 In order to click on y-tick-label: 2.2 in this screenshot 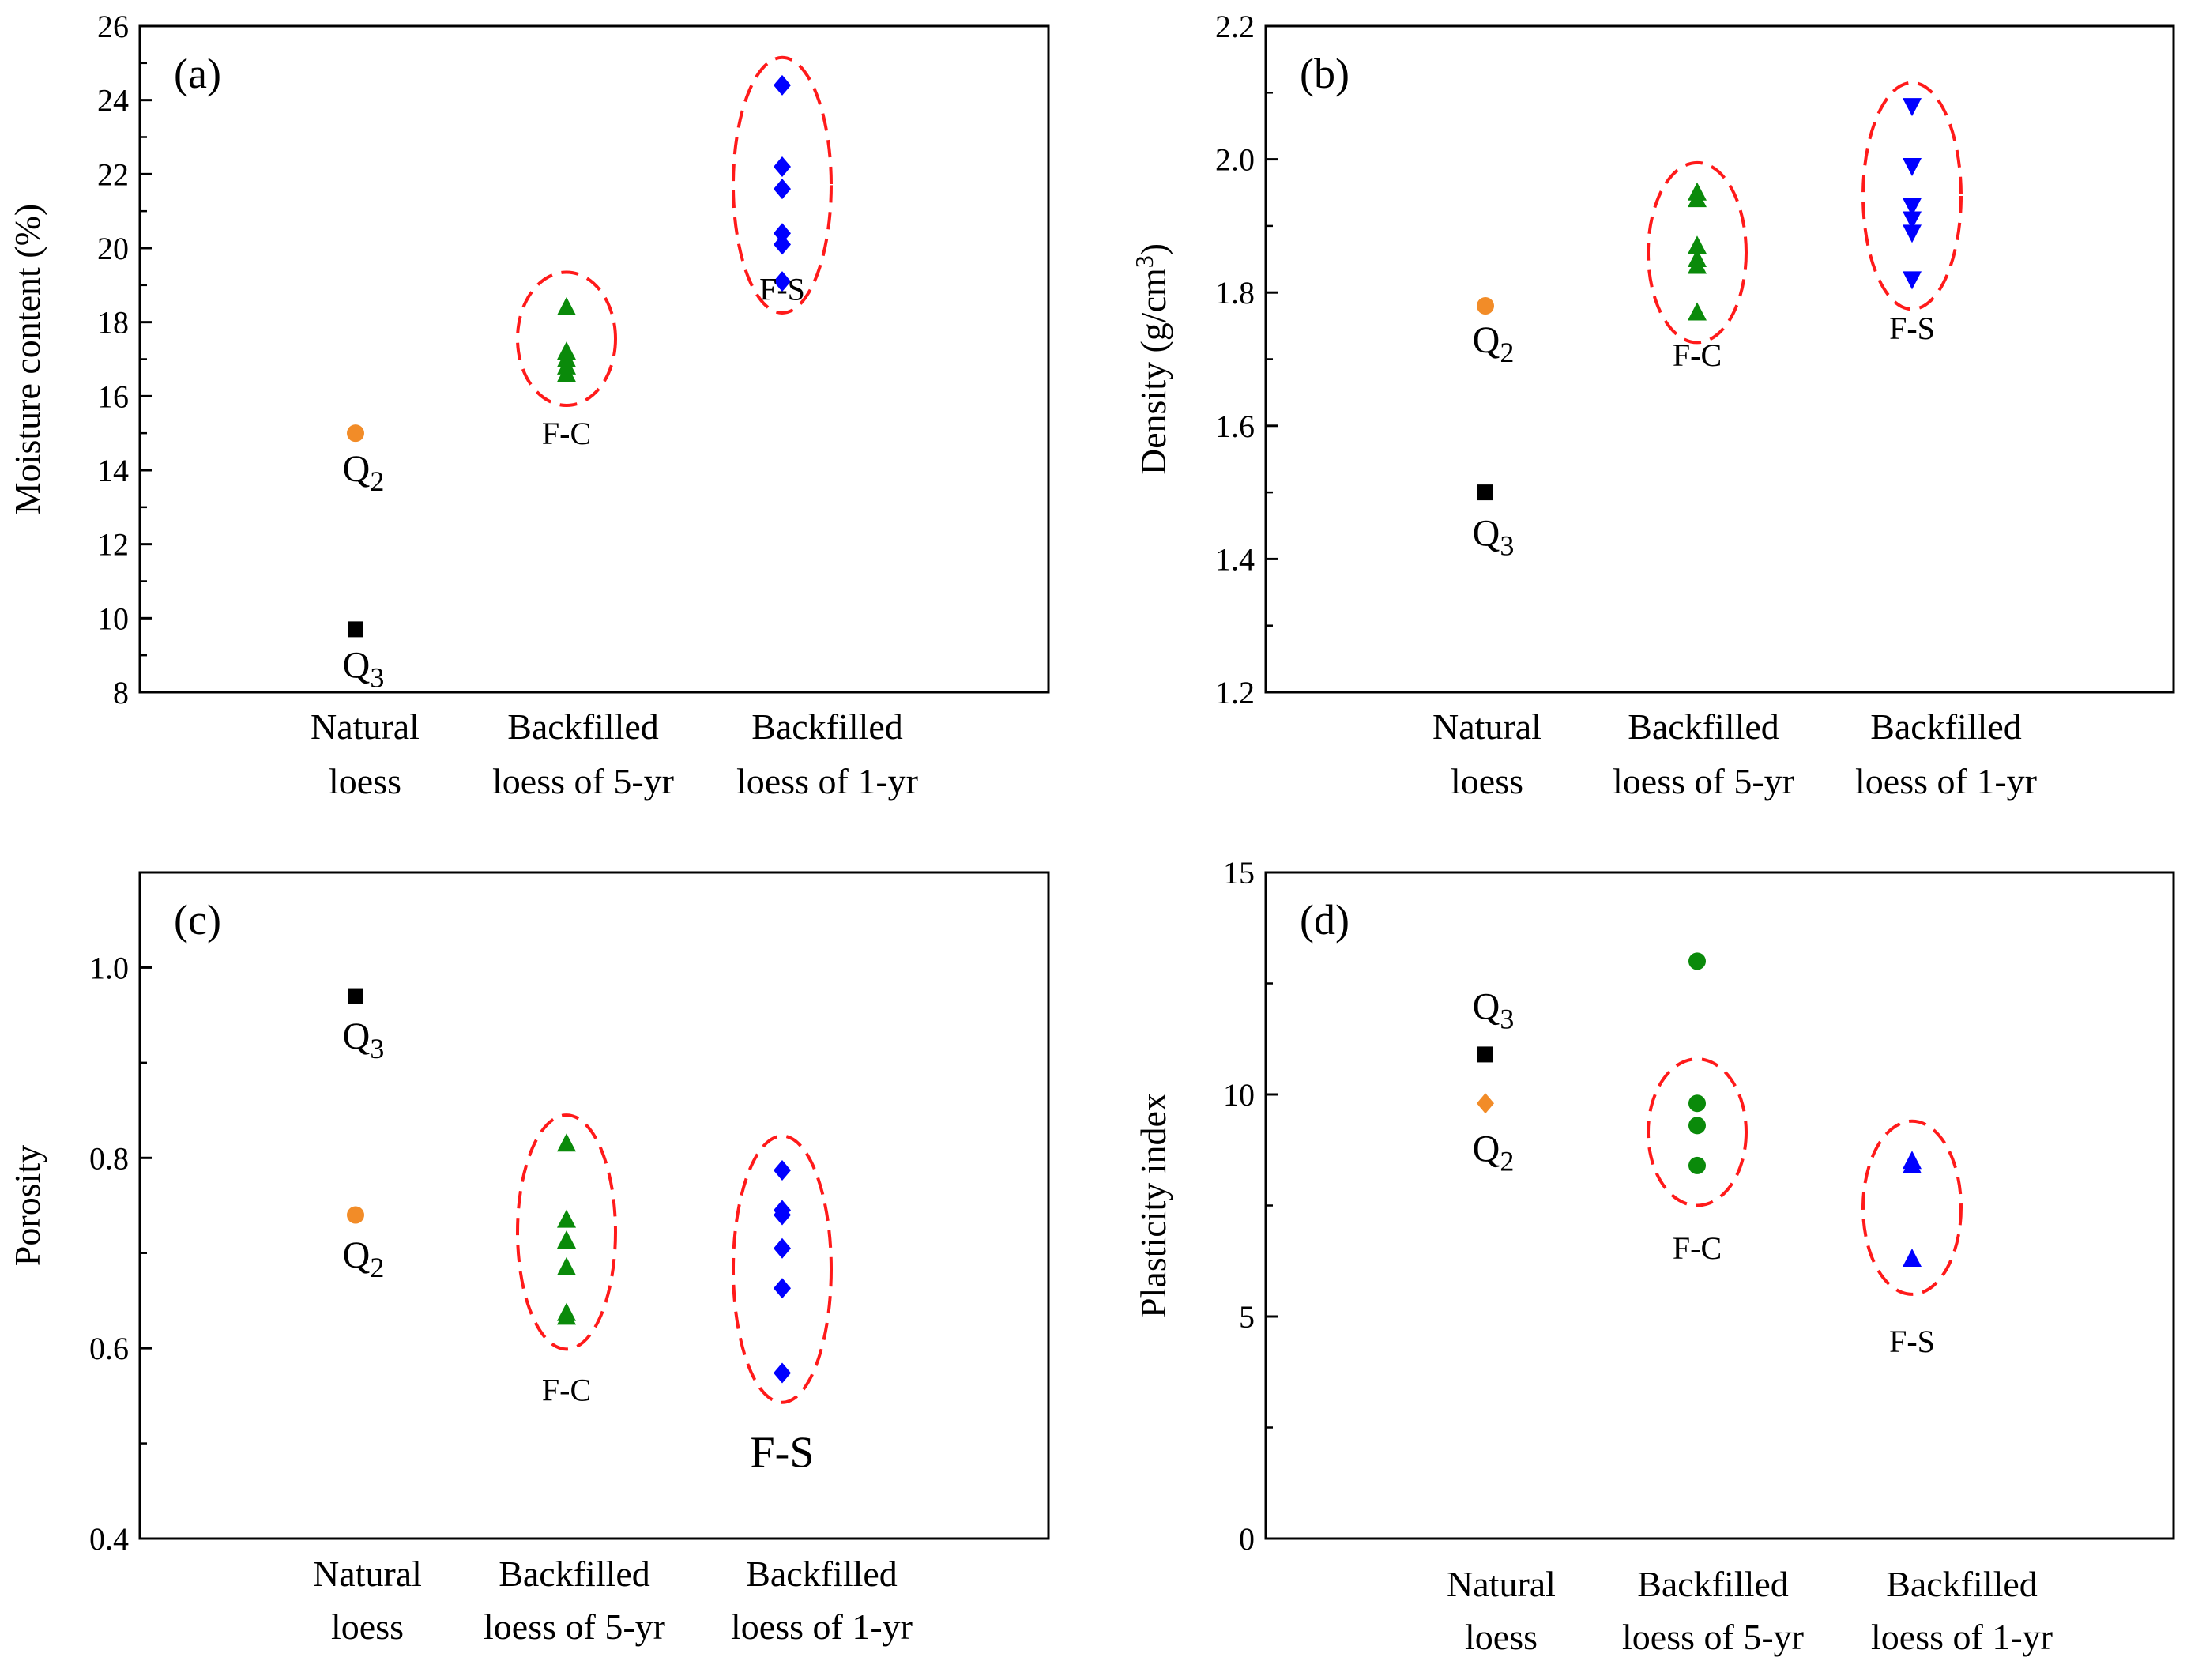, I will do `click(1235, 26)`.